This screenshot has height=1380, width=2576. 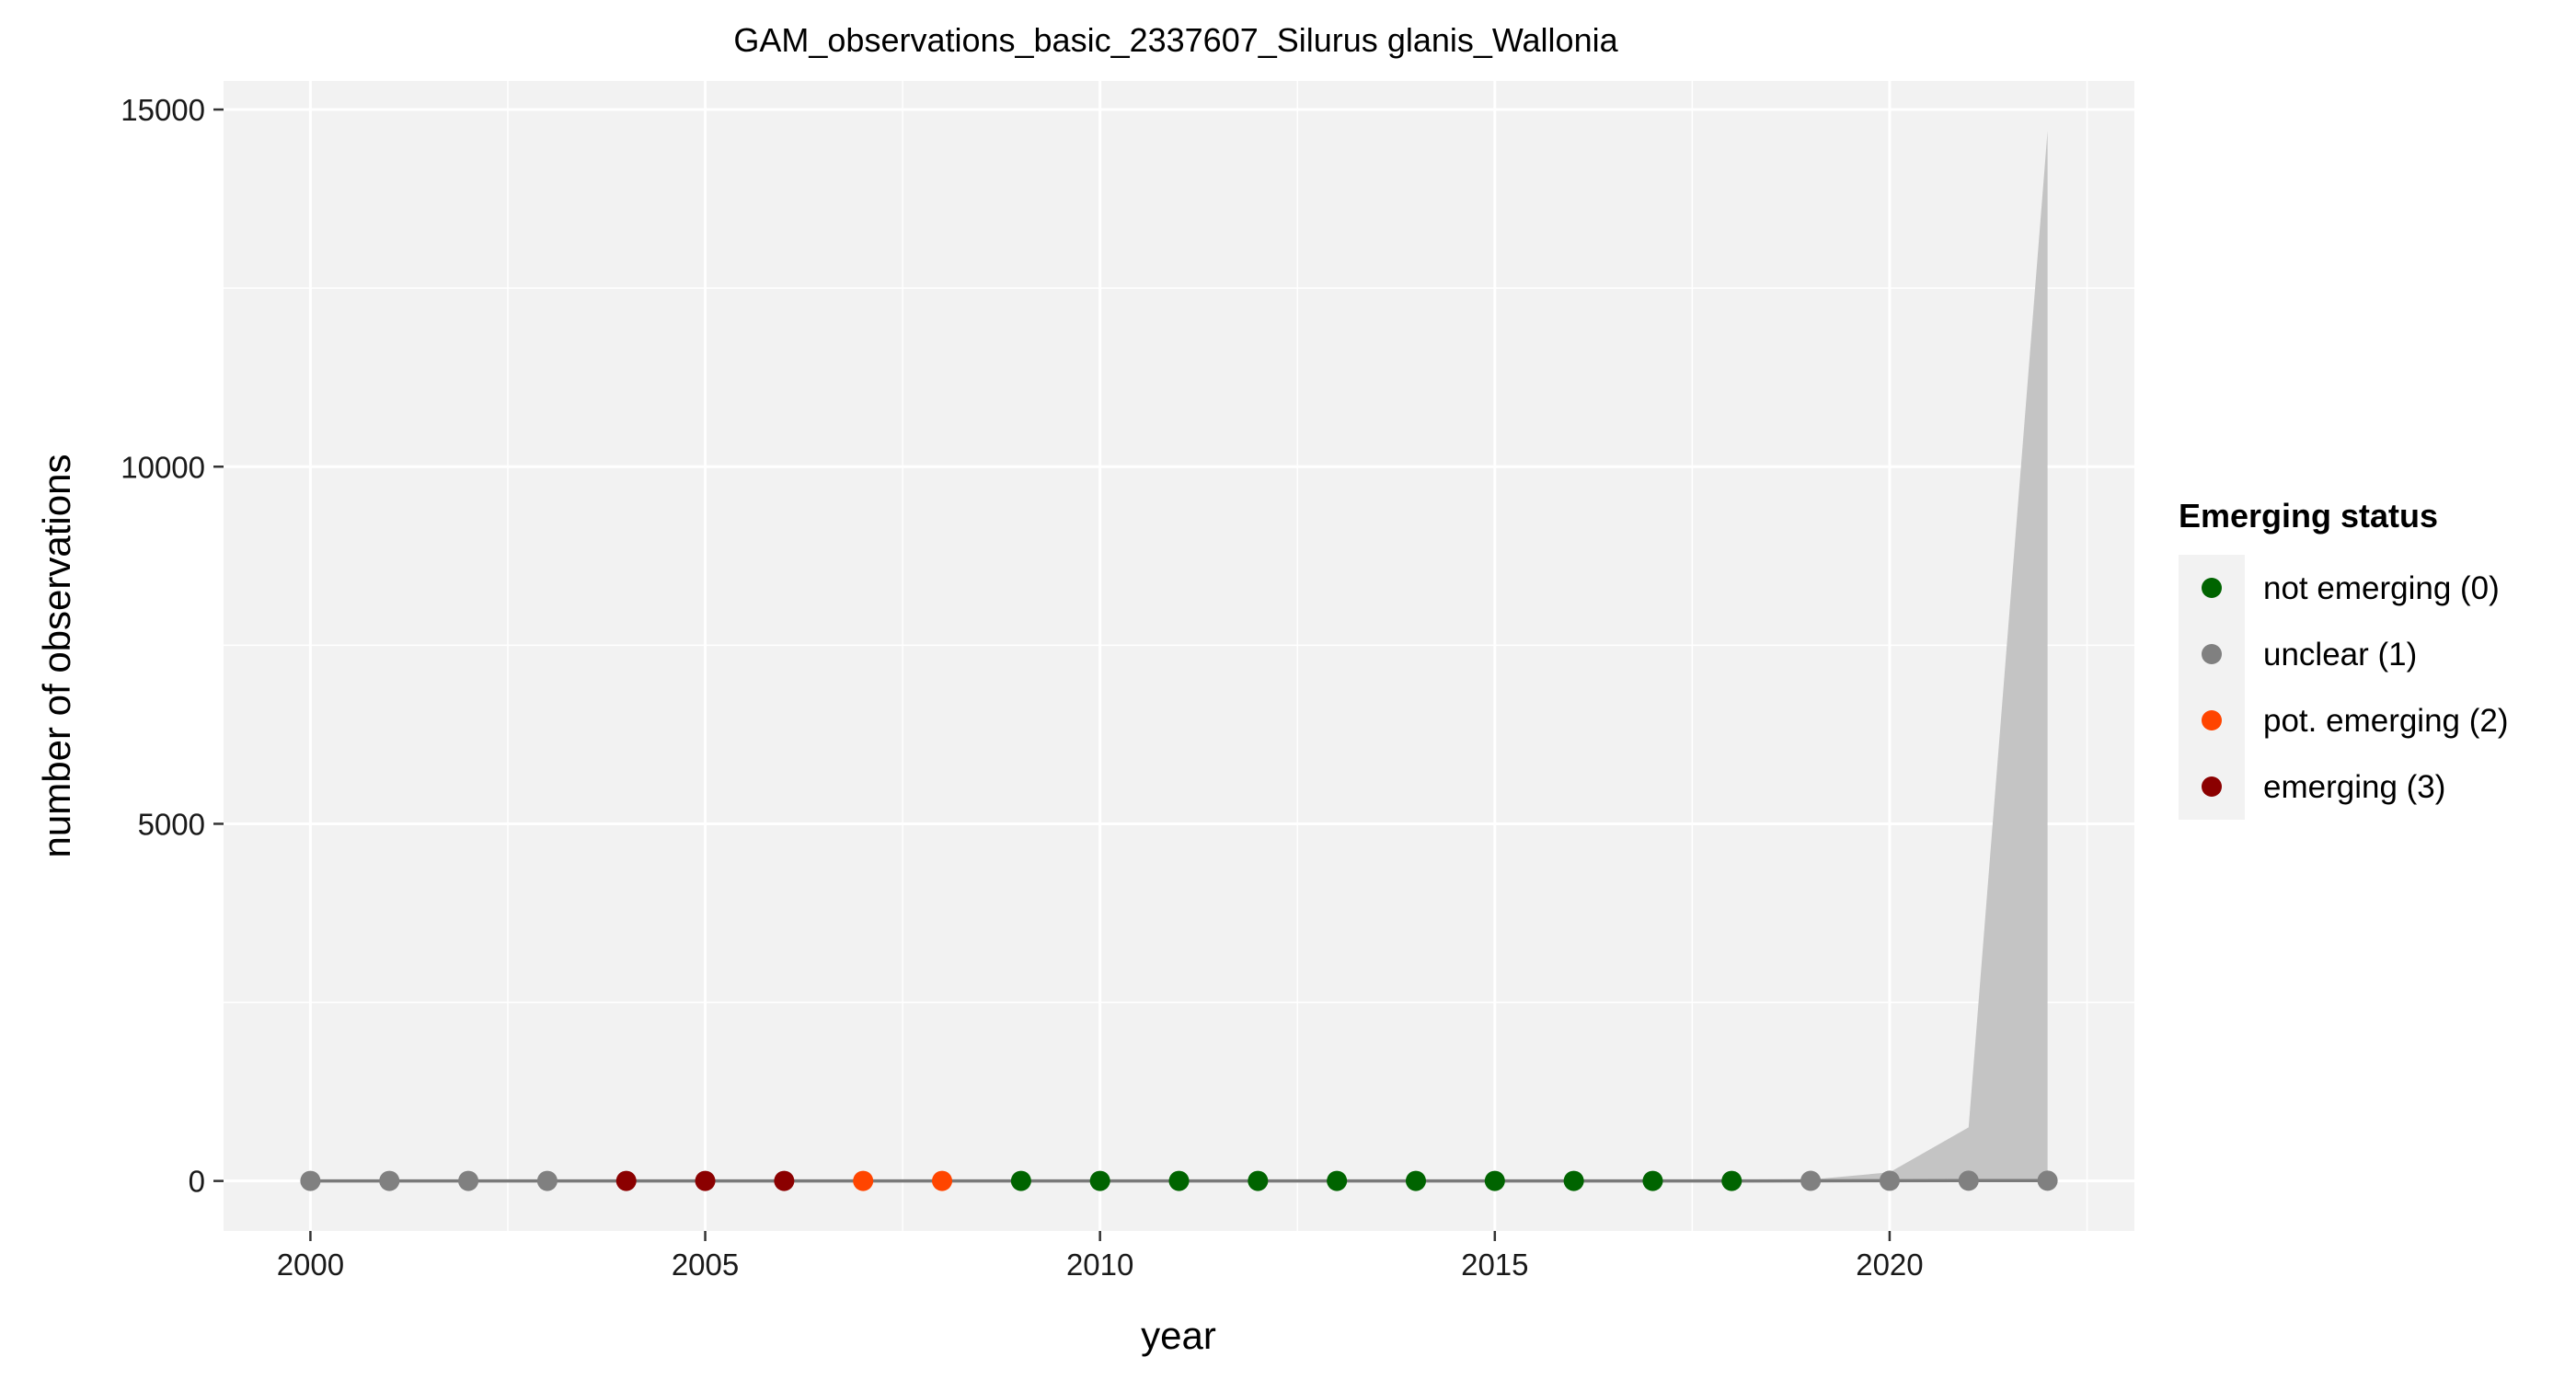 What do you see at coordinates (2354, 787) in the screenshot?
I see `legend-label: emerging (3)` at bounding box center [2354, 787].